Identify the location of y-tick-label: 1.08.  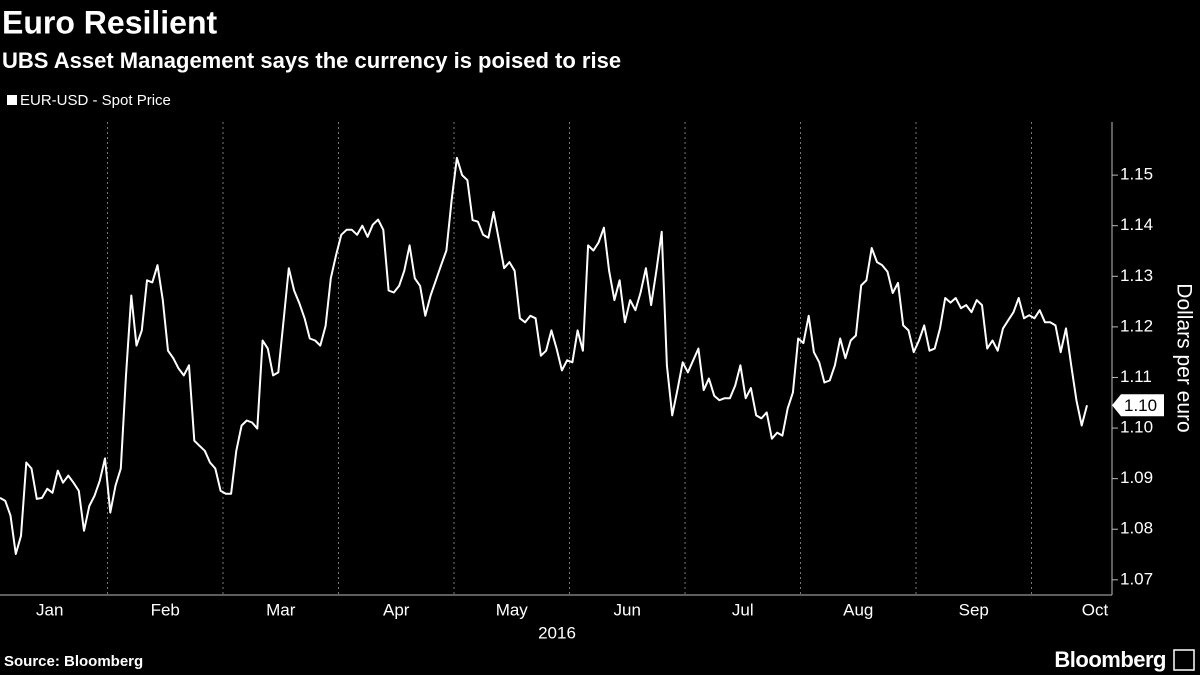
(1136, 528).